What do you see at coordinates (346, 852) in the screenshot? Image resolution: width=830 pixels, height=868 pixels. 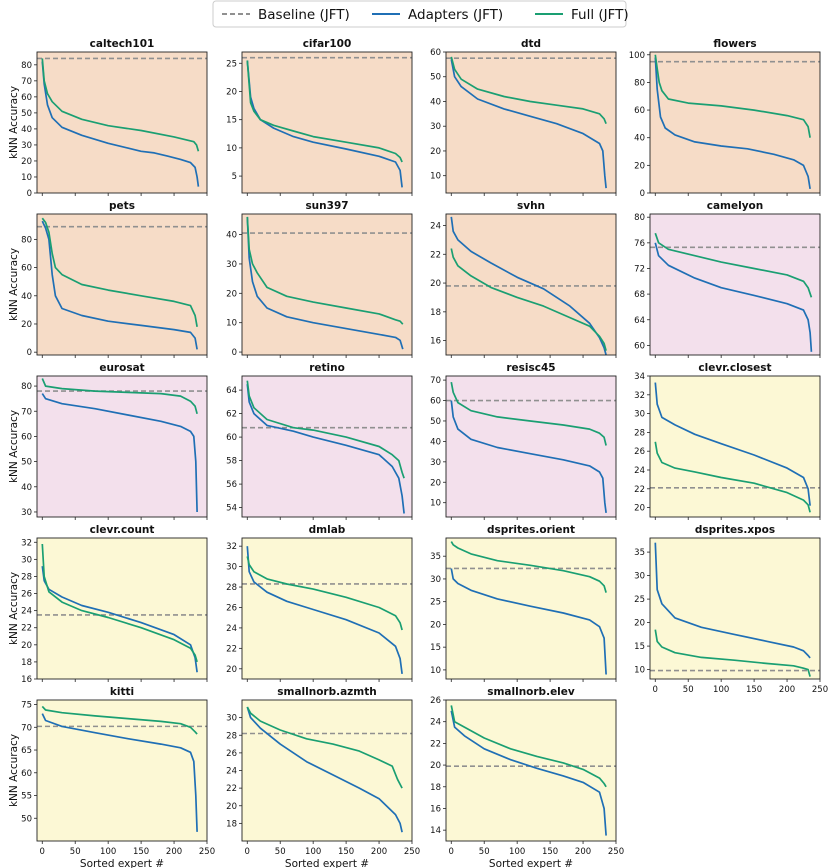 I see `x-tick-label: 150` at bounding box center [346, 852].